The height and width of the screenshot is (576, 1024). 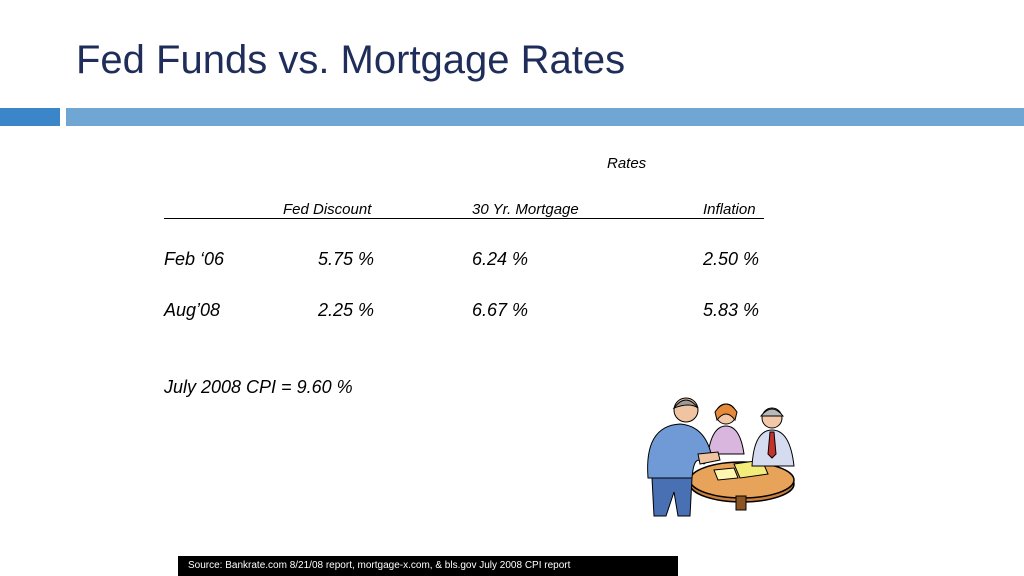 What do you see at coordinates (500, 259) in the screenshot?
I see `cell-feb06-mortgage: 6.24 %` at bounding box center [500, 259].